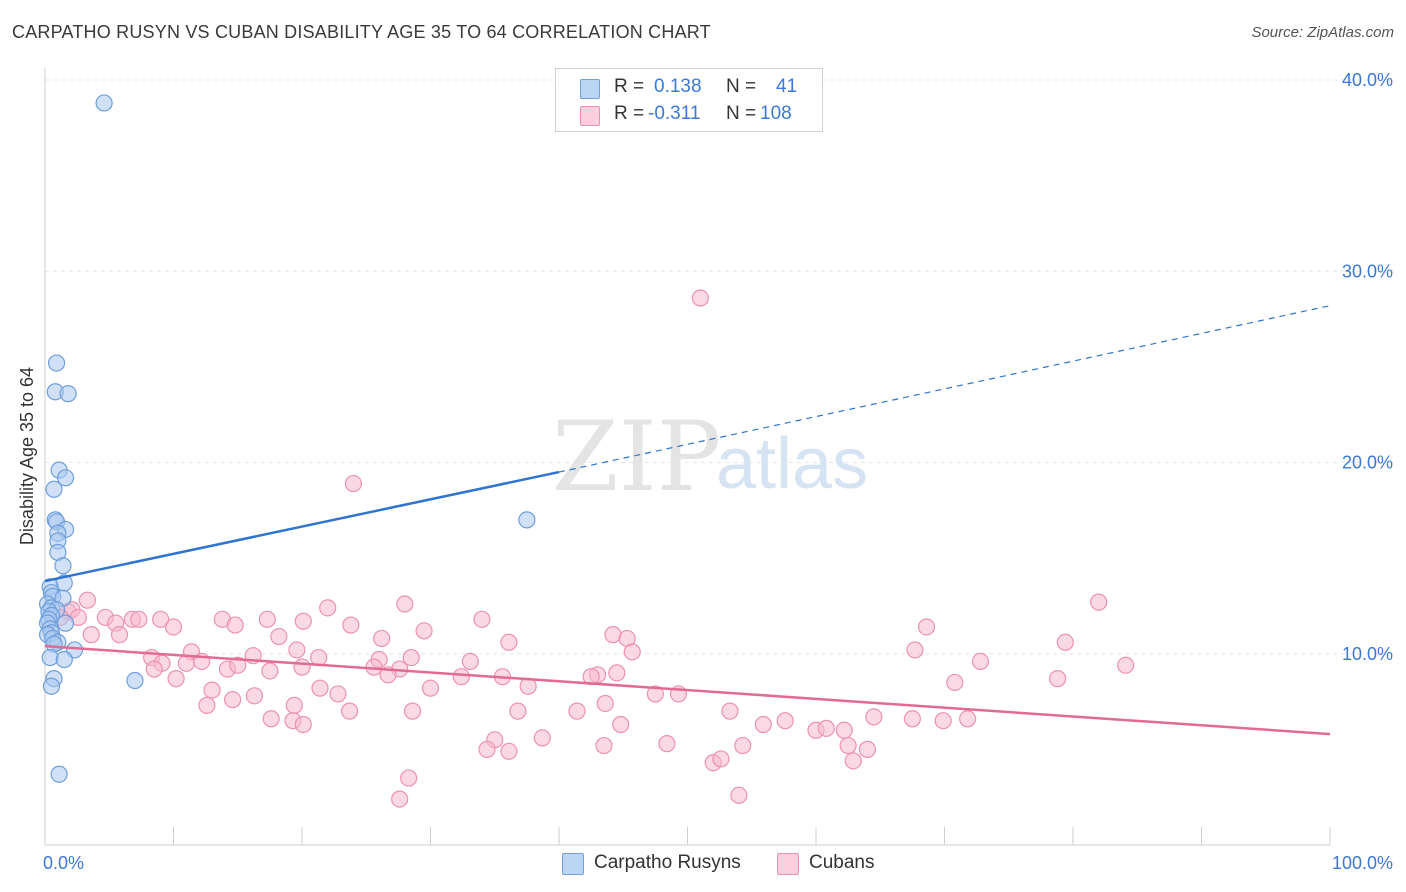 The image size is (1406, 892). What do you see at coordinates (1367, 271) in the screenshot?
I see `y-tick-label: 30.0%` at bounding box center [1367, 271].